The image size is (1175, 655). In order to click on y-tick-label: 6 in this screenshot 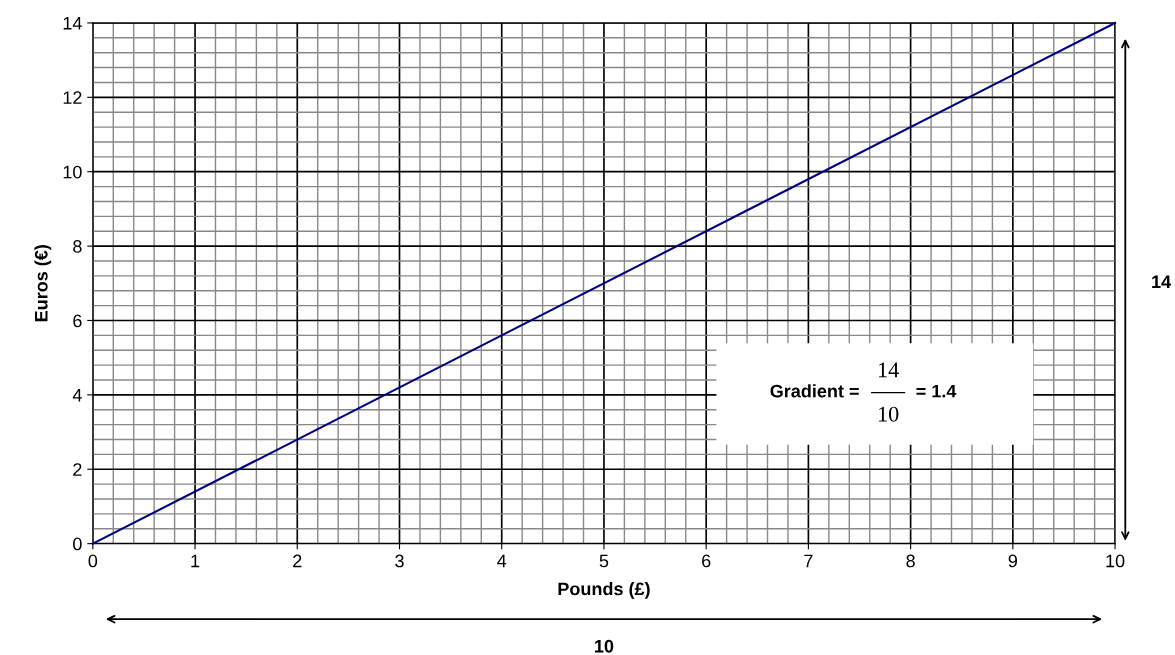, I will do `click(77, 321)`.